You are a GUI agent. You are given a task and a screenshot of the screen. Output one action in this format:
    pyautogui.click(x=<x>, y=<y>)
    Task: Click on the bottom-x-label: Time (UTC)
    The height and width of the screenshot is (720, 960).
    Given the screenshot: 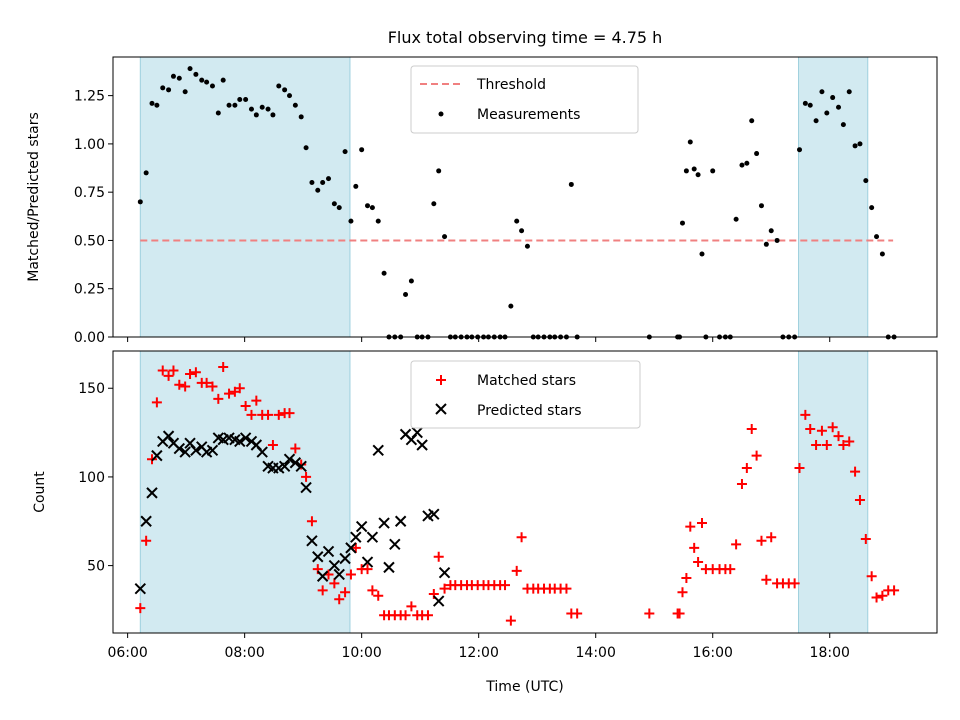 What is the action you would take?
    pyautogui.click(x=524, y=687)
    